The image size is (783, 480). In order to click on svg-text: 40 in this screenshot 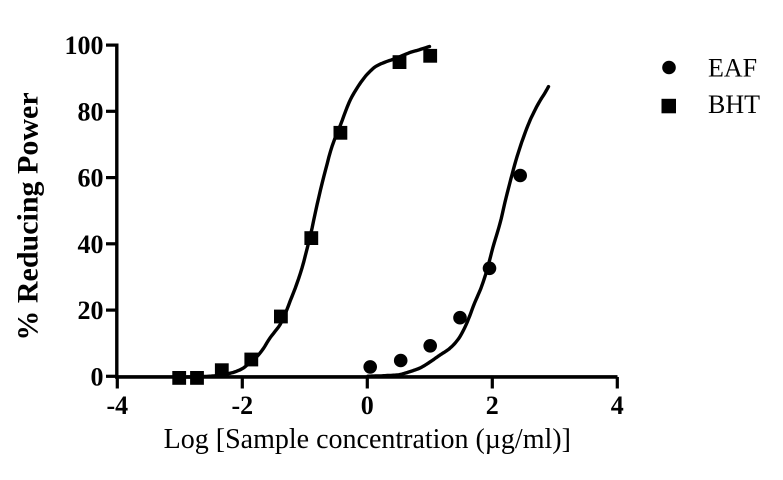, I will do `click(91, 244)`.